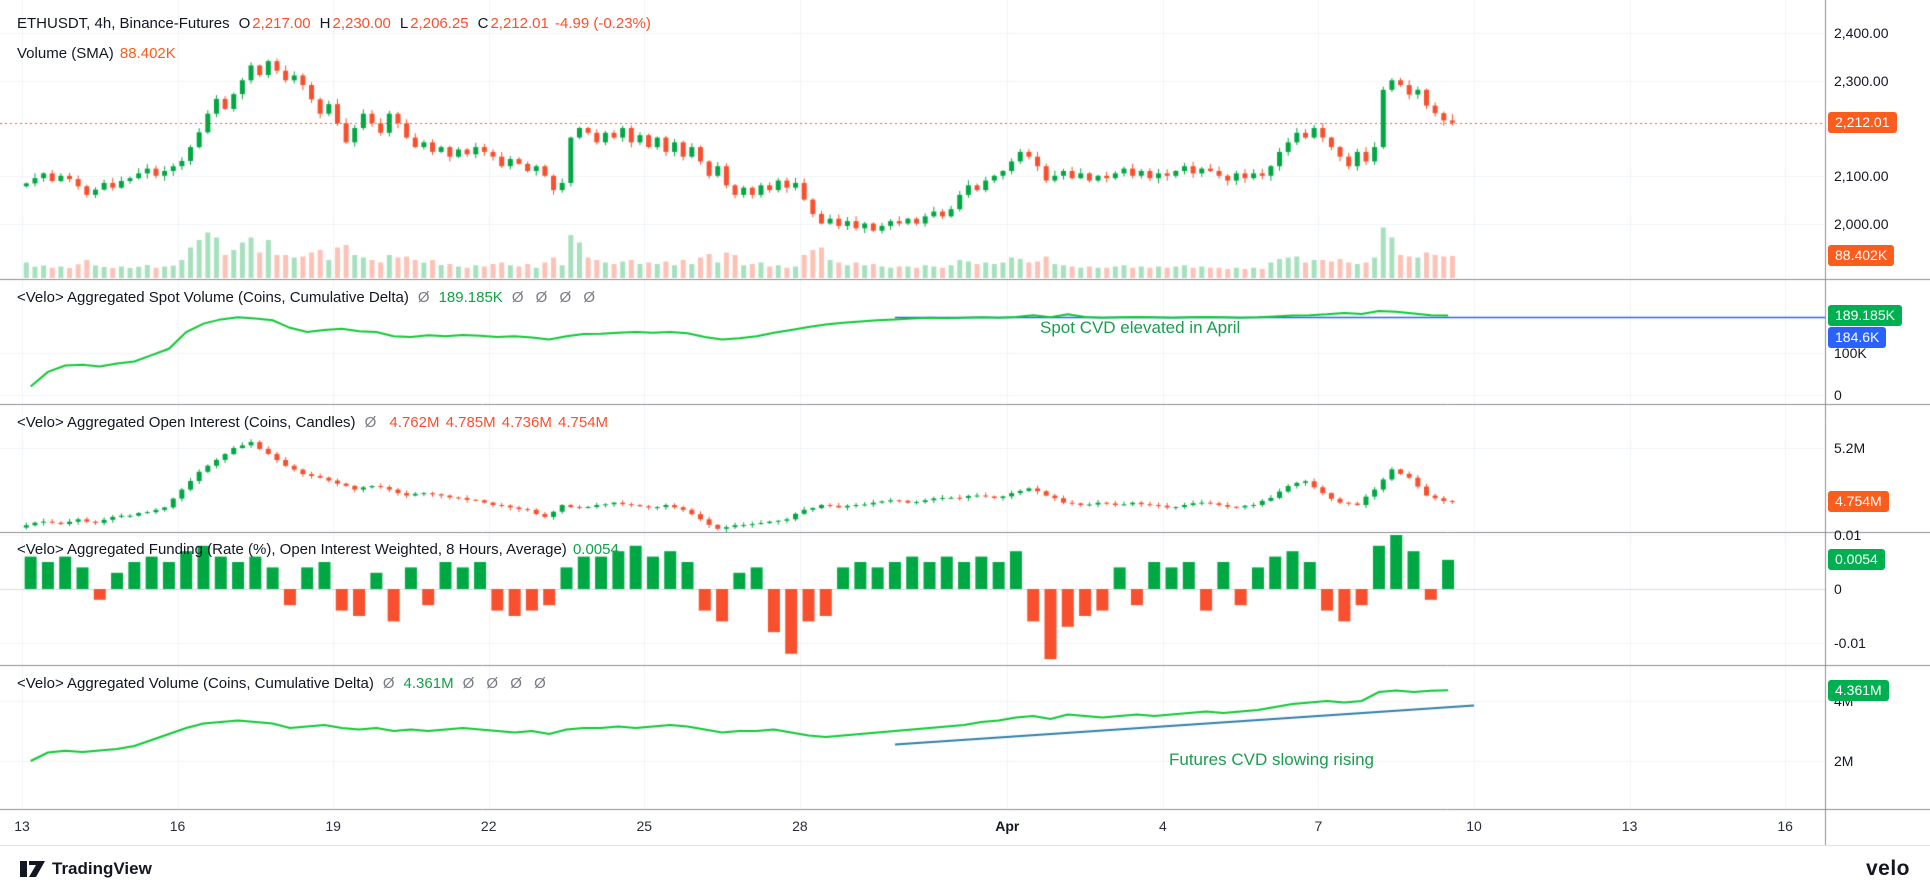  What do you see at coordinates (524, 422) in the screenshot?
I see `open-interest-value: 4.736M` at bounding box center [524, 422].